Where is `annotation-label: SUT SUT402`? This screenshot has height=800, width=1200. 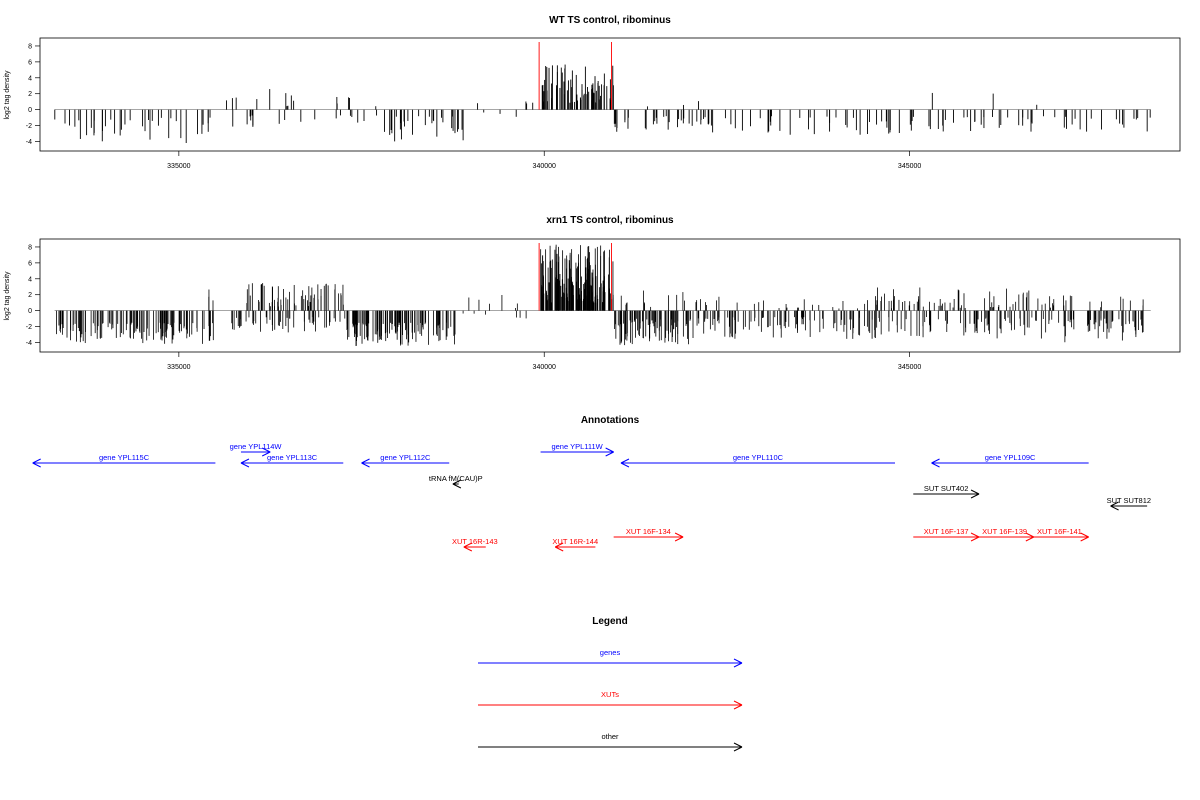
annotation-label: SUT SUT402 is located at coordinates (946, 488).